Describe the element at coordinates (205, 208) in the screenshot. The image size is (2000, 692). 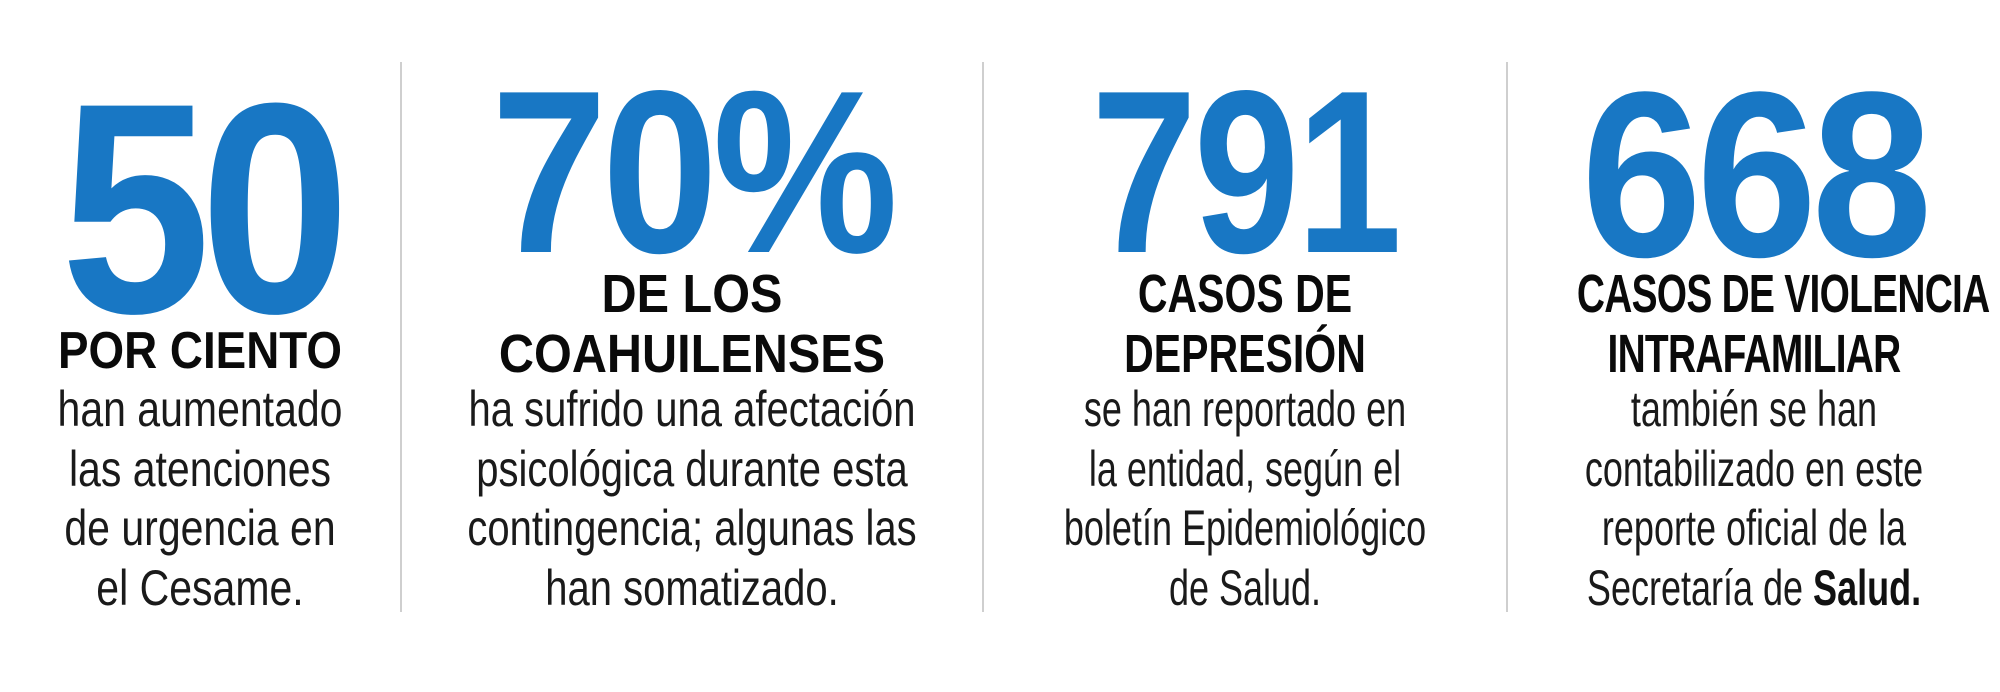
I see `stat-number: 50` at that location.